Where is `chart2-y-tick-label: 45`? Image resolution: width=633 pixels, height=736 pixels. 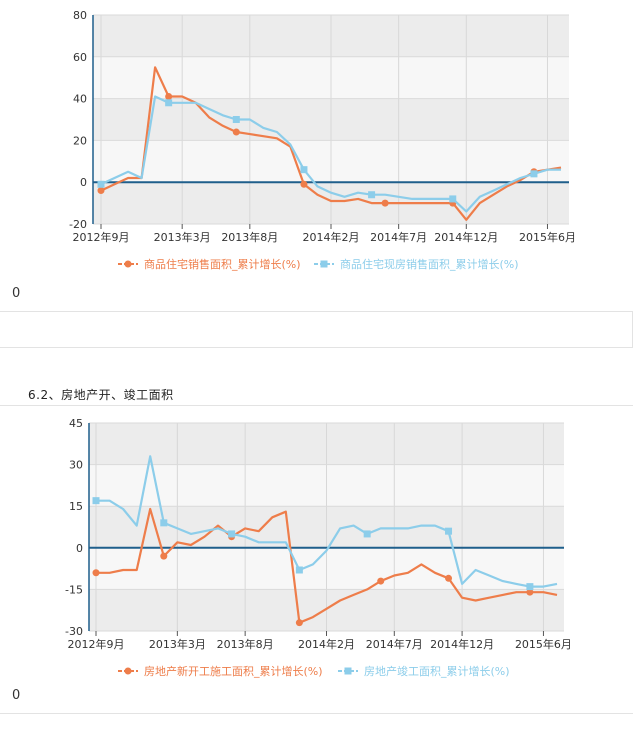
chart2-y-tick-label: 45 is located at coordinates (76, 423).